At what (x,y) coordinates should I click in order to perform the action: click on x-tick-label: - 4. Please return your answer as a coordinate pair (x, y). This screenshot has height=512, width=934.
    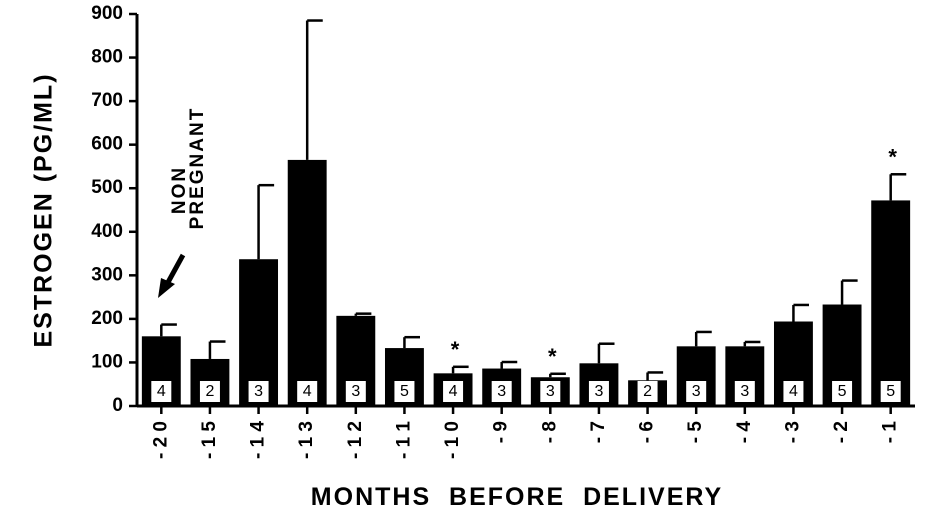
    Looking at the image, I should click on (744, 432).